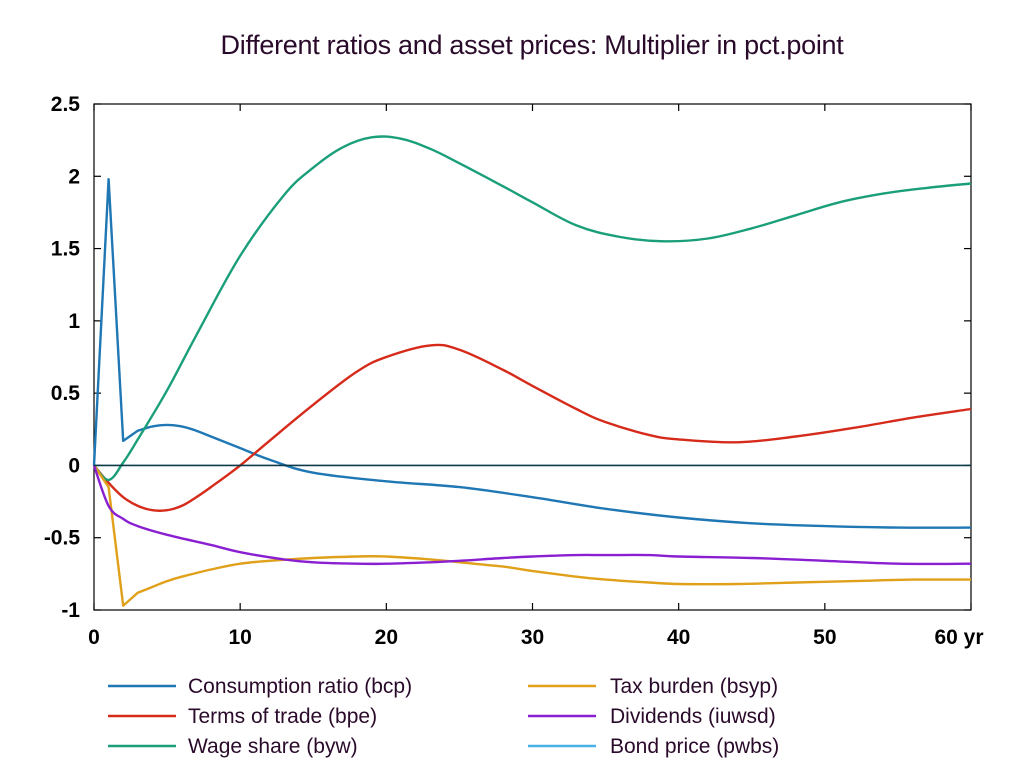 This screenshot has height=778, width=1024. What do you see at coordinates (958, 637) in the screenshot?
I see `x-tick-label-6: 60 yr` at bounding box center [958, 637].